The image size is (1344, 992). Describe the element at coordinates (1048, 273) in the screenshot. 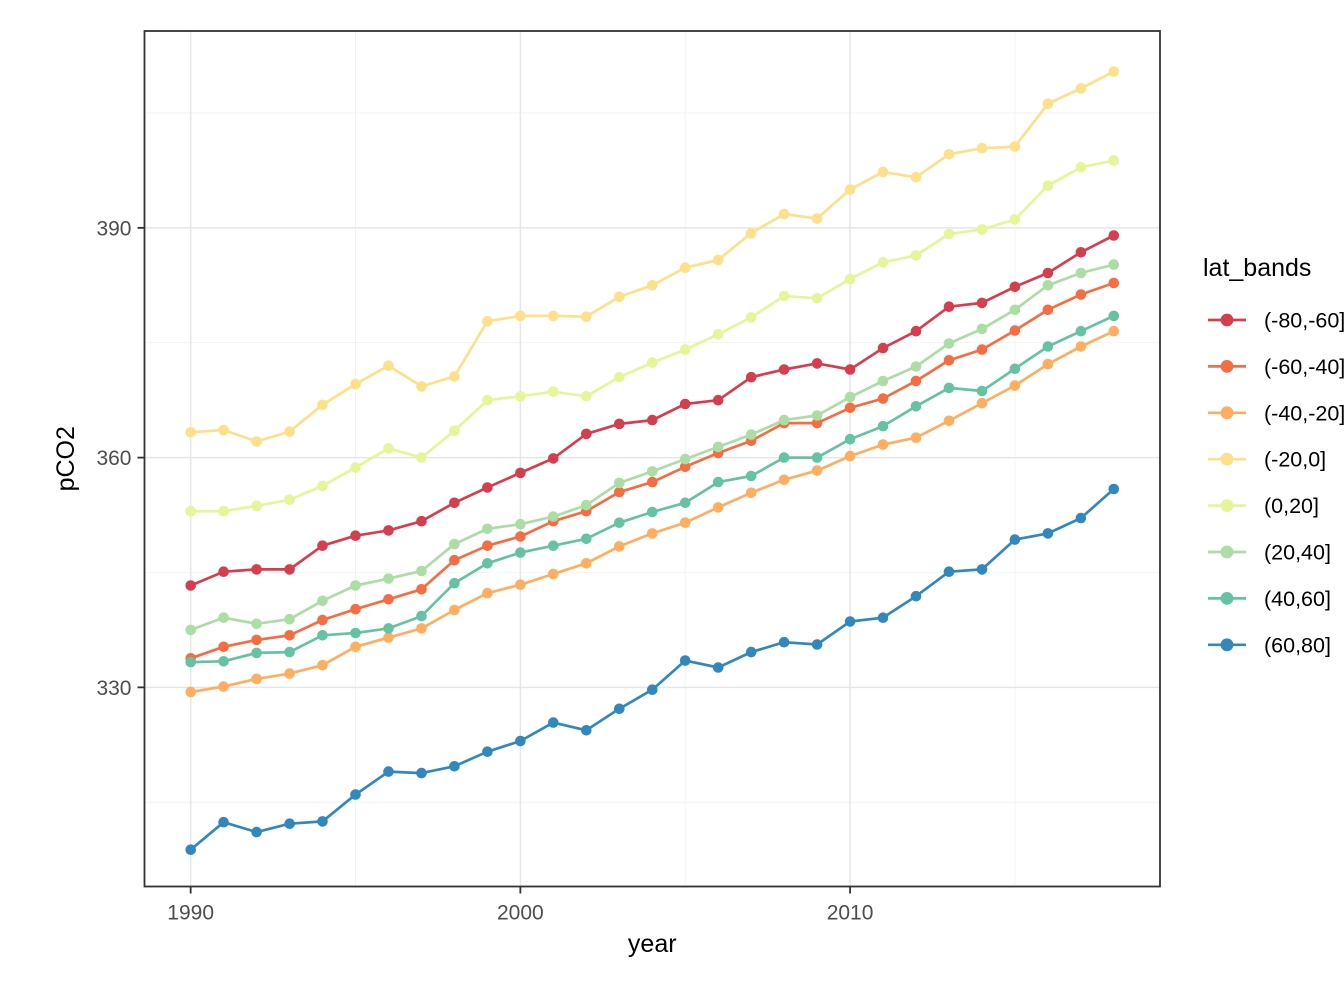

I see `data-point-(-80,-60]-2016` at that location.